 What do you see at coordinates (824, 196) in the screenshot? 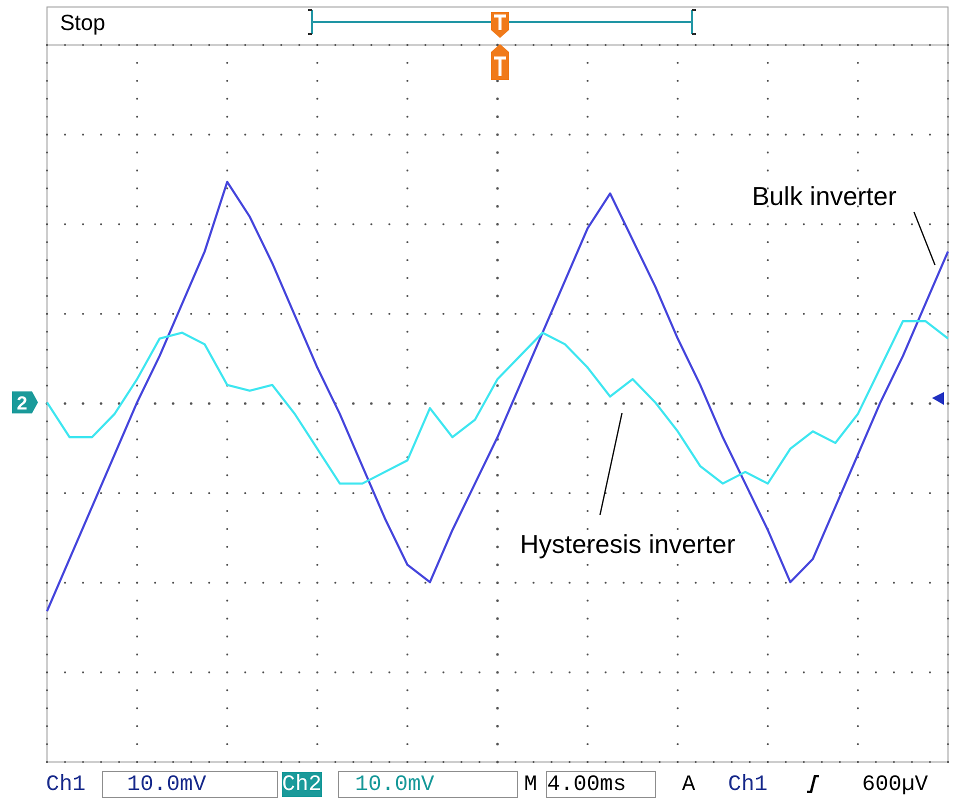
I see `text: Bulk inverter` at bounding box center [824, 196].